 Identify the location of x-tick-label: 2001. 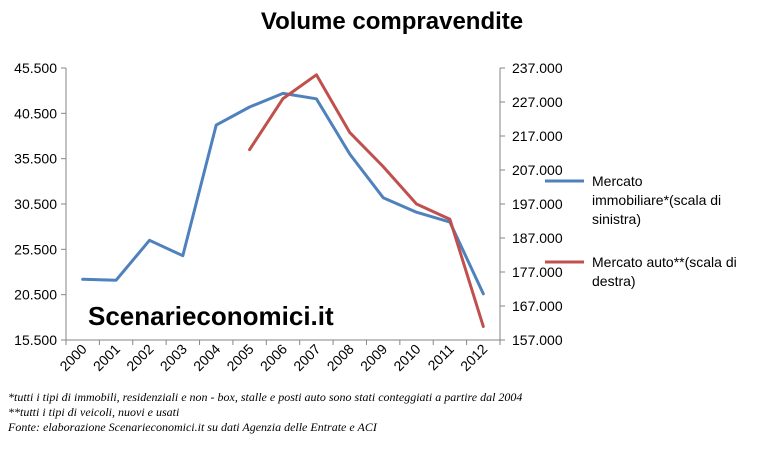
(106, 357).